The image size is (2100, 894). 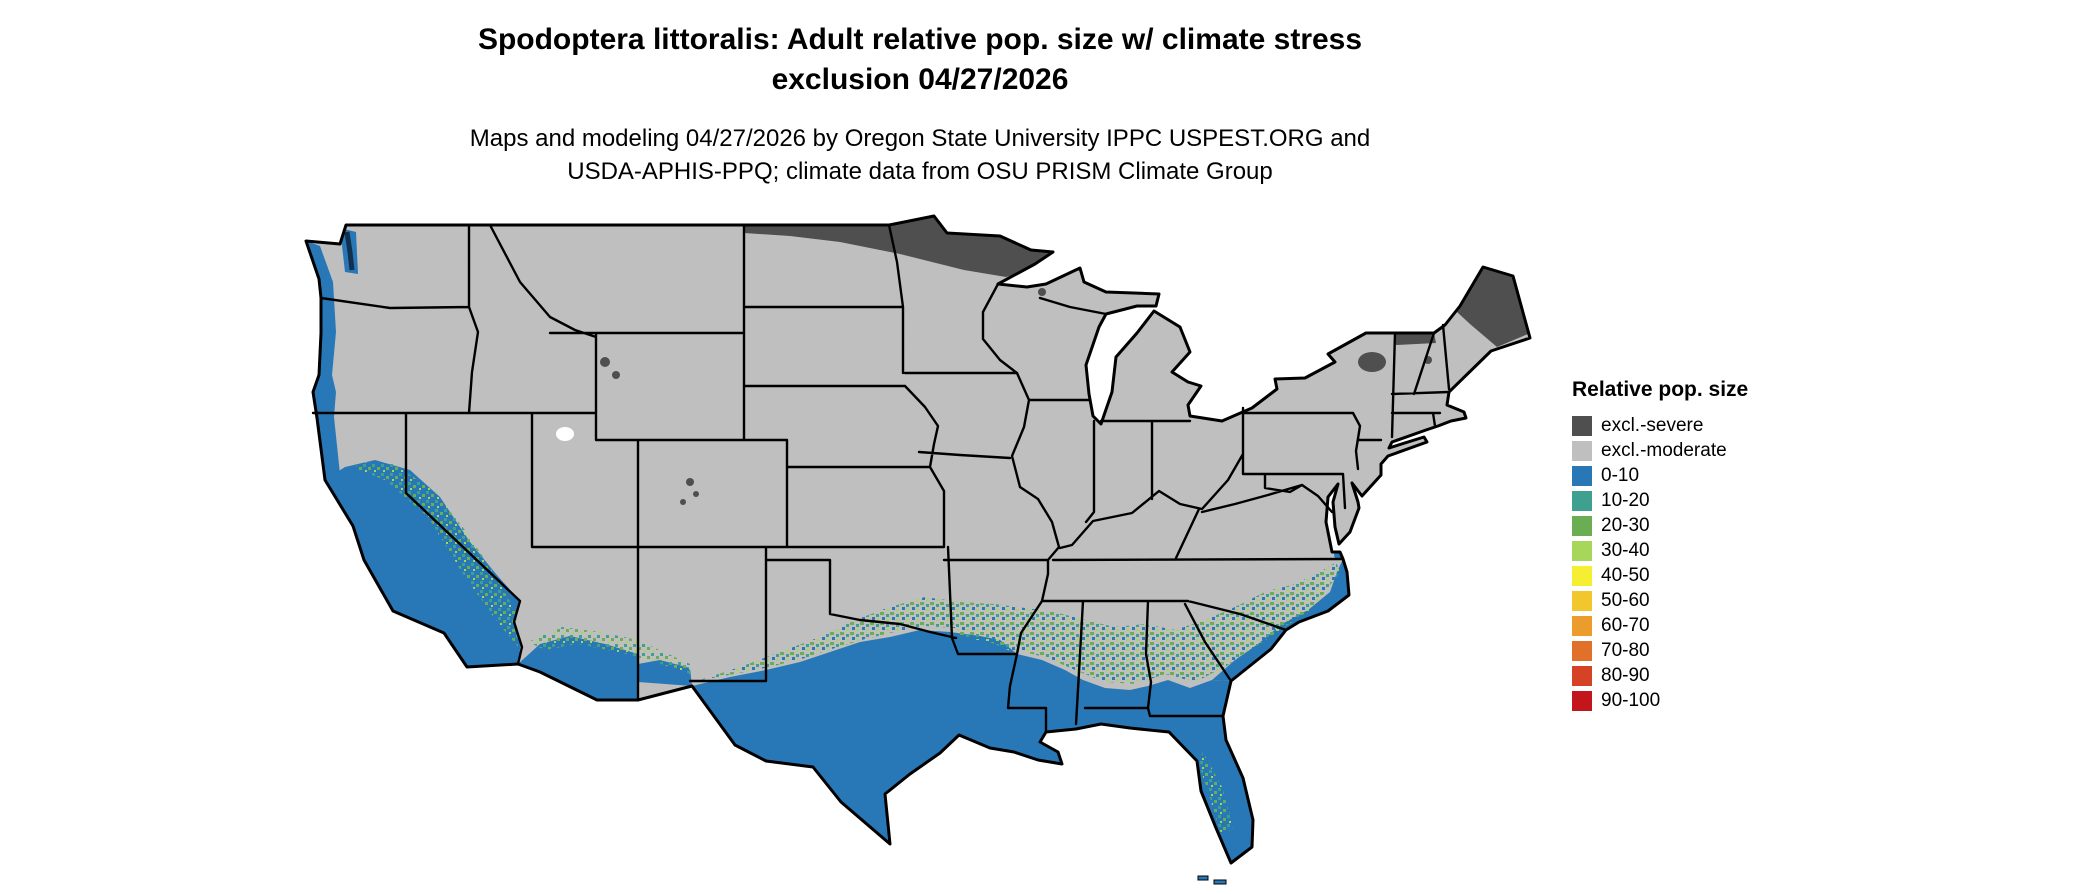 What do you see at coordinates (1652, 425) in the screenshot?
I see `legend-label: excl.-severe` at bounding box center [1652, 425].